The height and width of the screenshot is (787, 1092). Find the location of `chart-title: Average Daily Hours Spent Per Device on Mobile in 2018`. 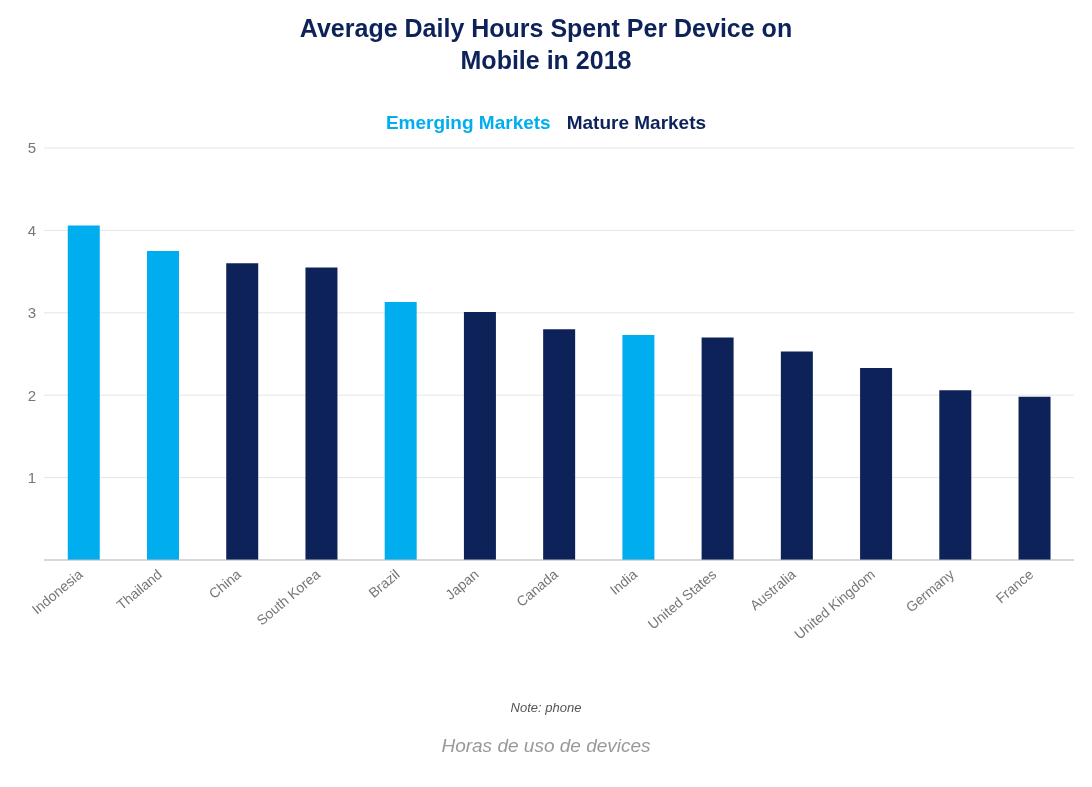

chart-title: Average Daily Hours Spent Per Device on Mobile in 2018 is located at coordinates (546, 44).